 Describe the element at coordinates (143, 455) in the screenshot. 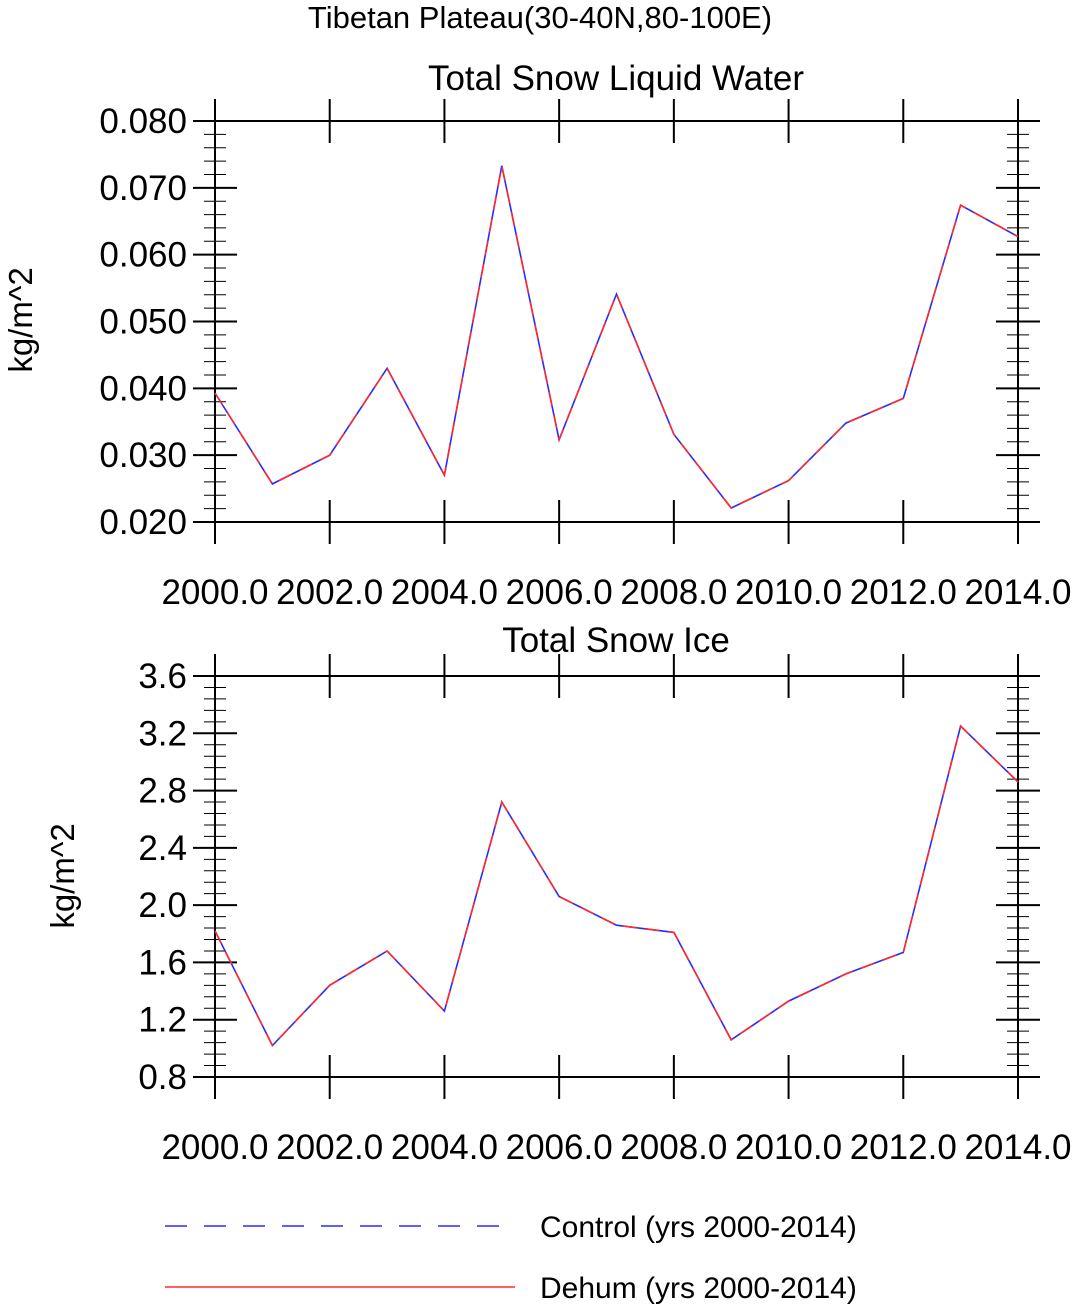

I see `y-tick-label: 0.030` at that location.